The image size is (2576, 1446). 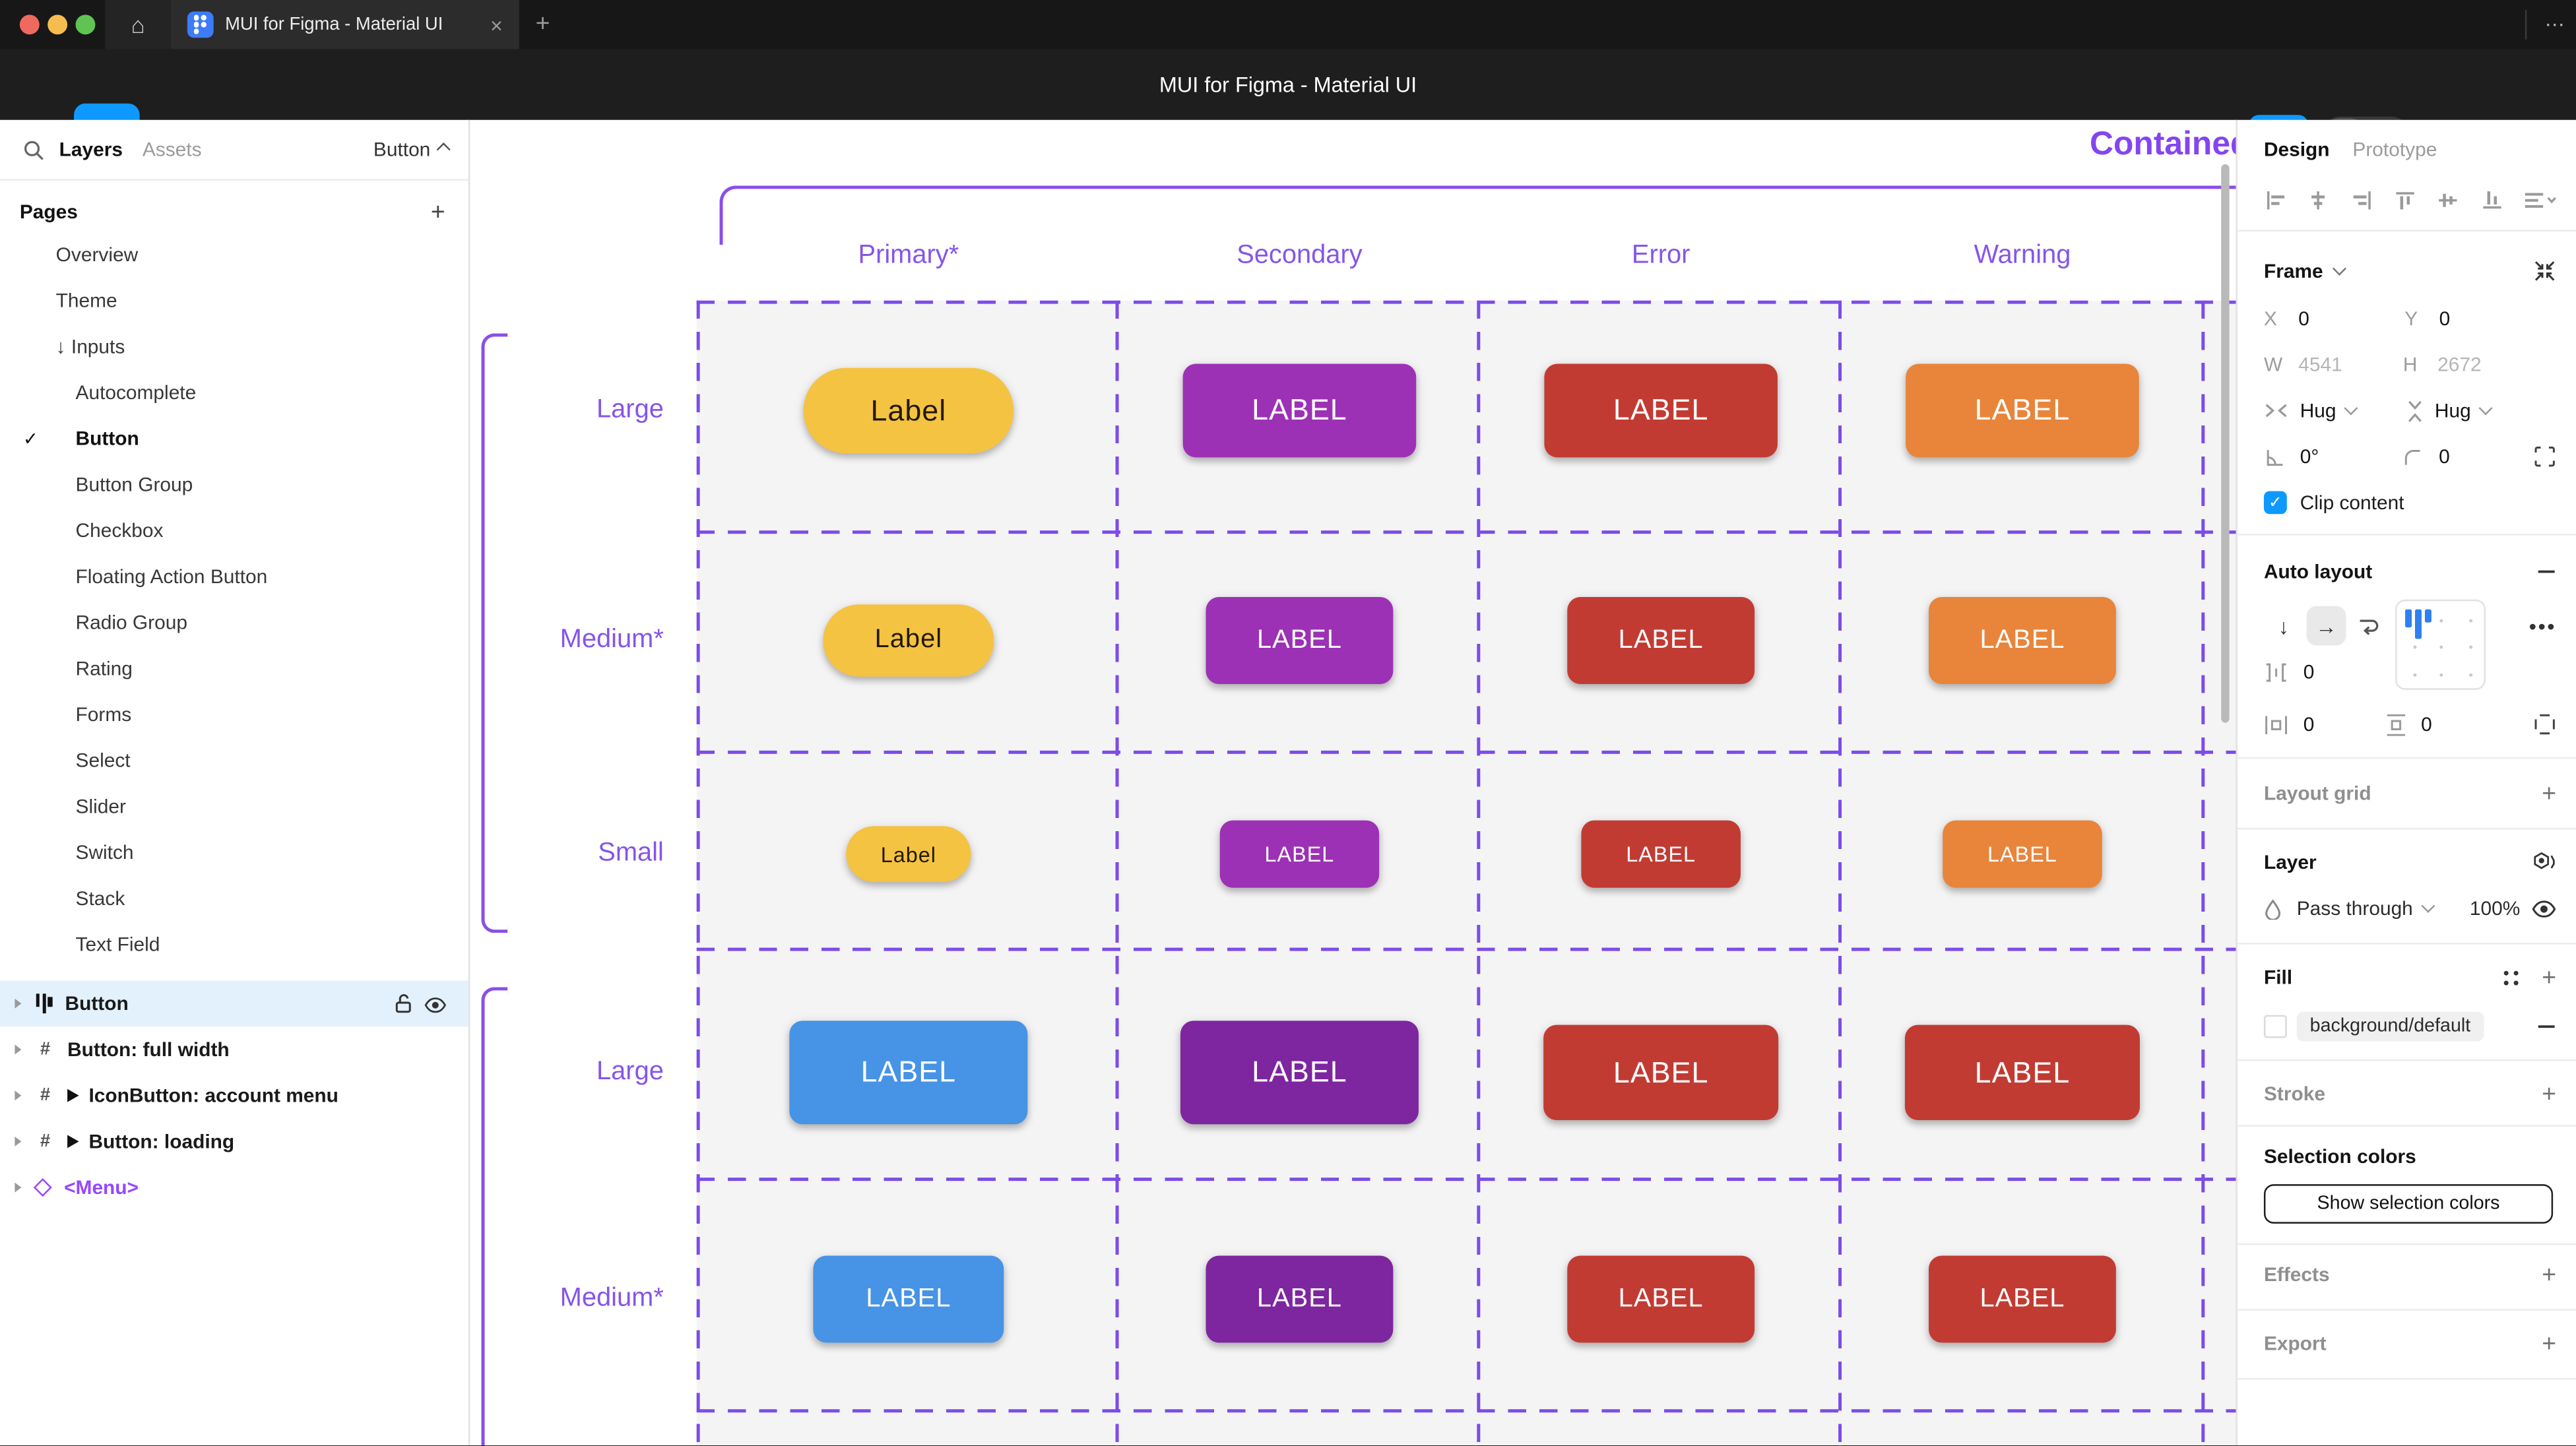 What do you see at coordinates (2408, 1204) in the screenshot?
I see `show-selection-colors-button: Show selection colors` at bounding box center [2408, 1204].